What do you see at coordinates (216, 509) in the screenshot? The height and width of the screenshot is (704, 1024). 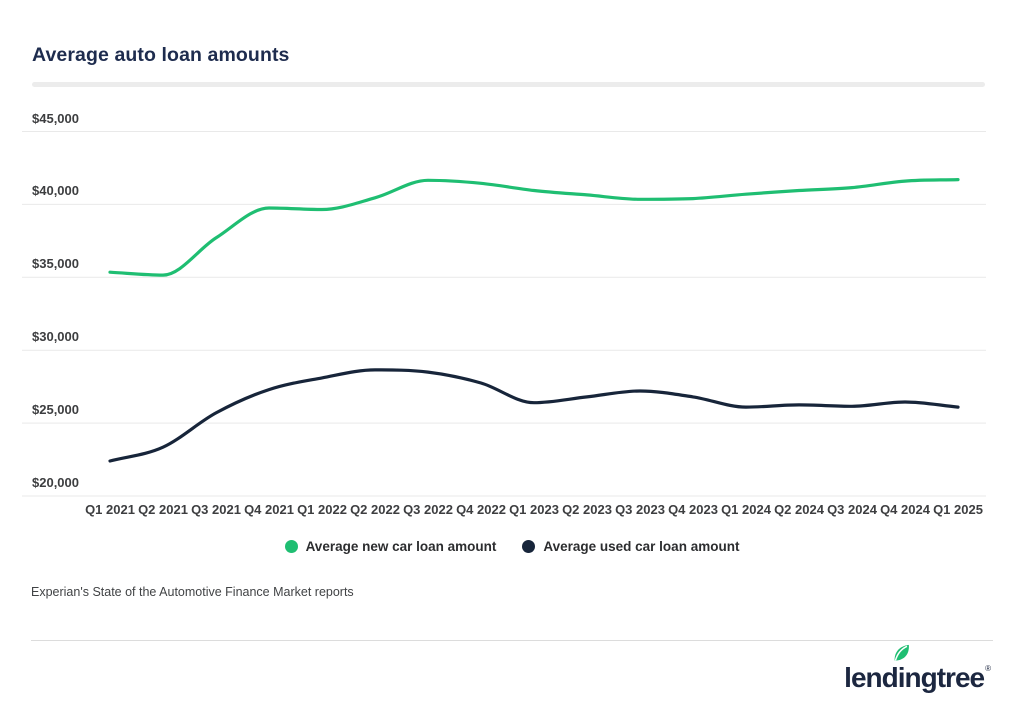 I see `x-axis-tick-label: Q3 2021` at bounding box center [216, 509].